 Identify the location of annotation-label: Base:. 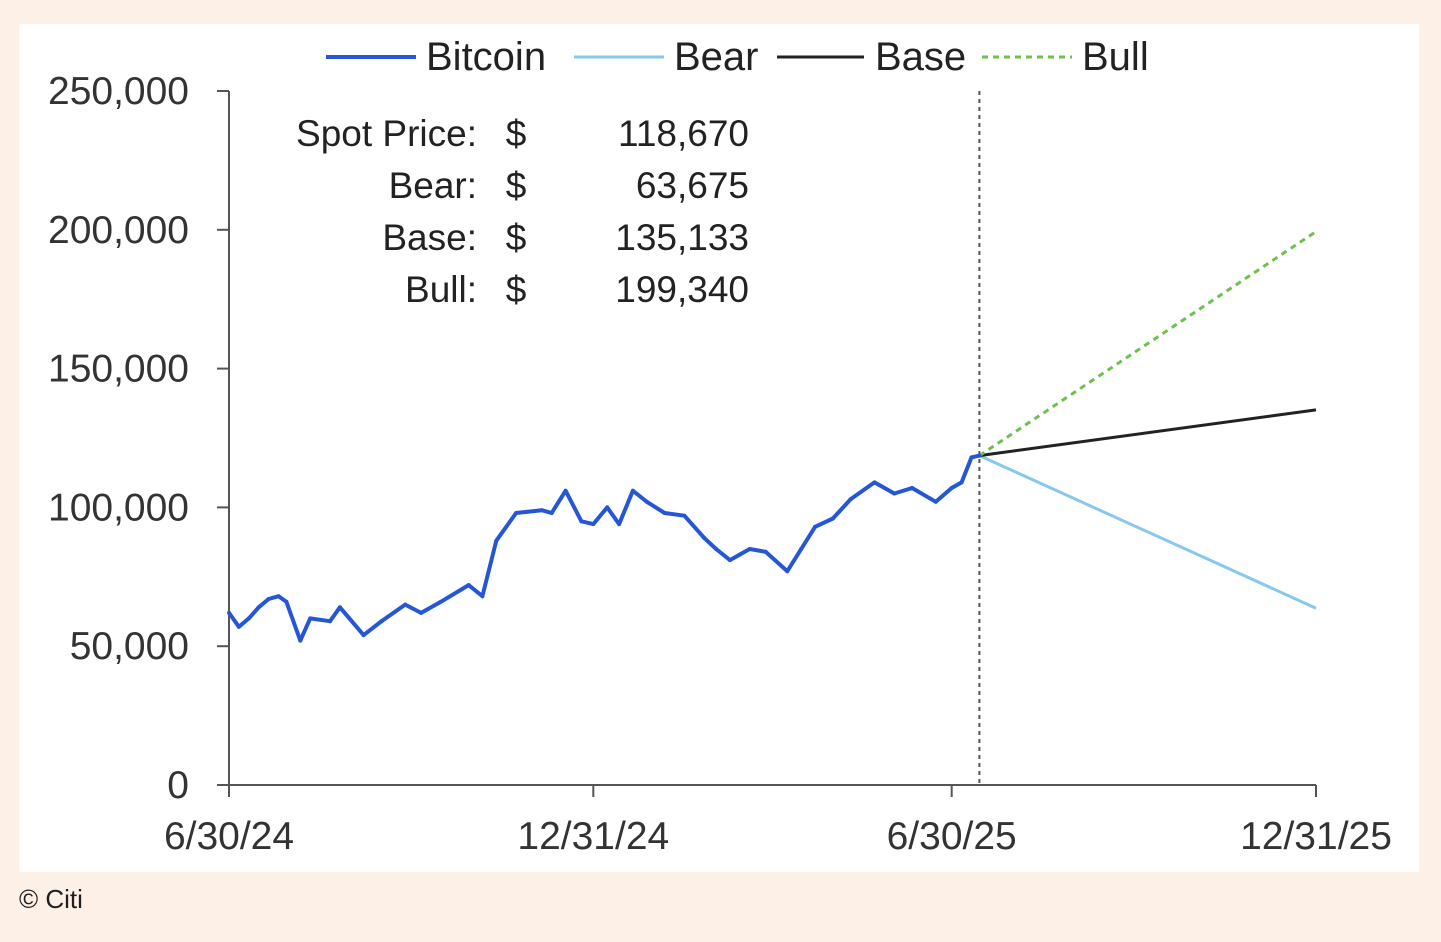
(429, 237).